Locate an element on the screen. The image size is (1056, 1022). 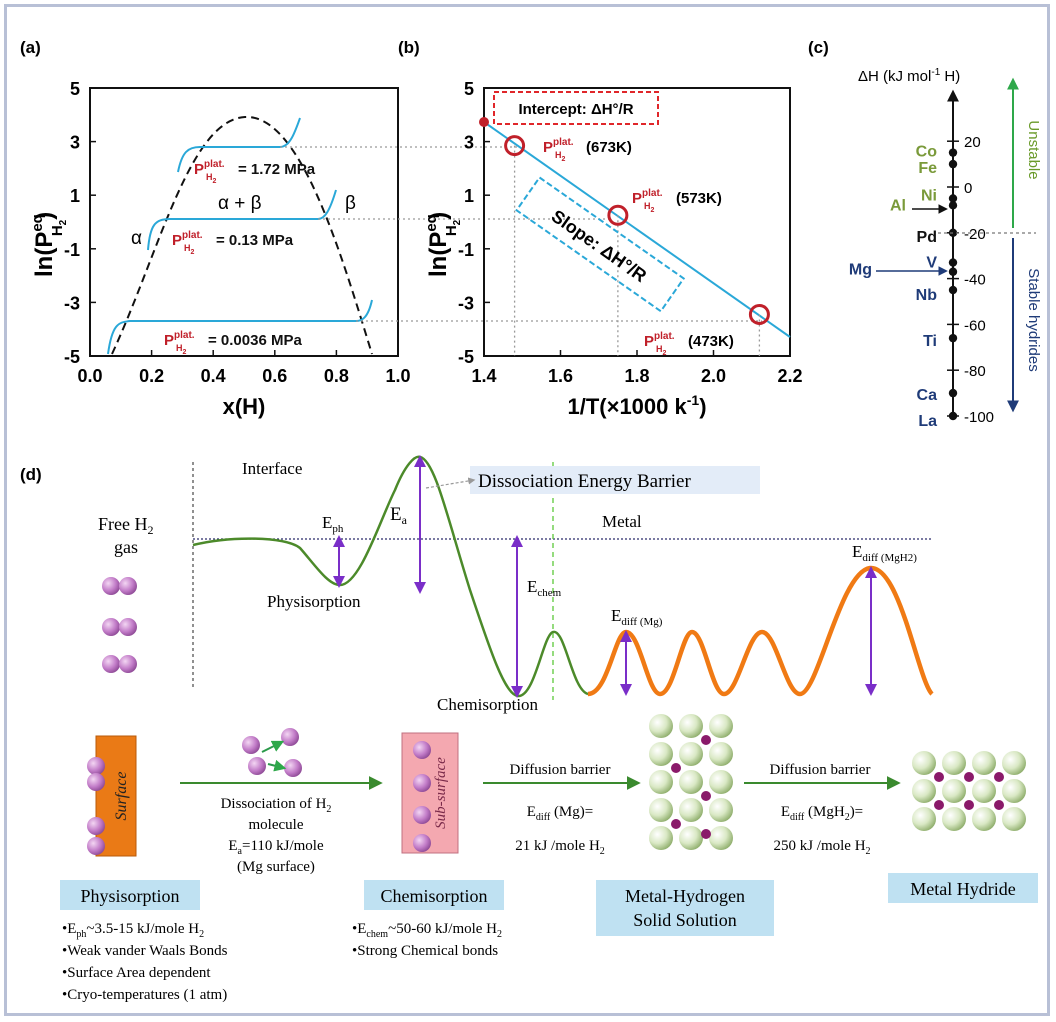
physi-note-3: •Surface Area dependent is located at coordinates (136, 973).